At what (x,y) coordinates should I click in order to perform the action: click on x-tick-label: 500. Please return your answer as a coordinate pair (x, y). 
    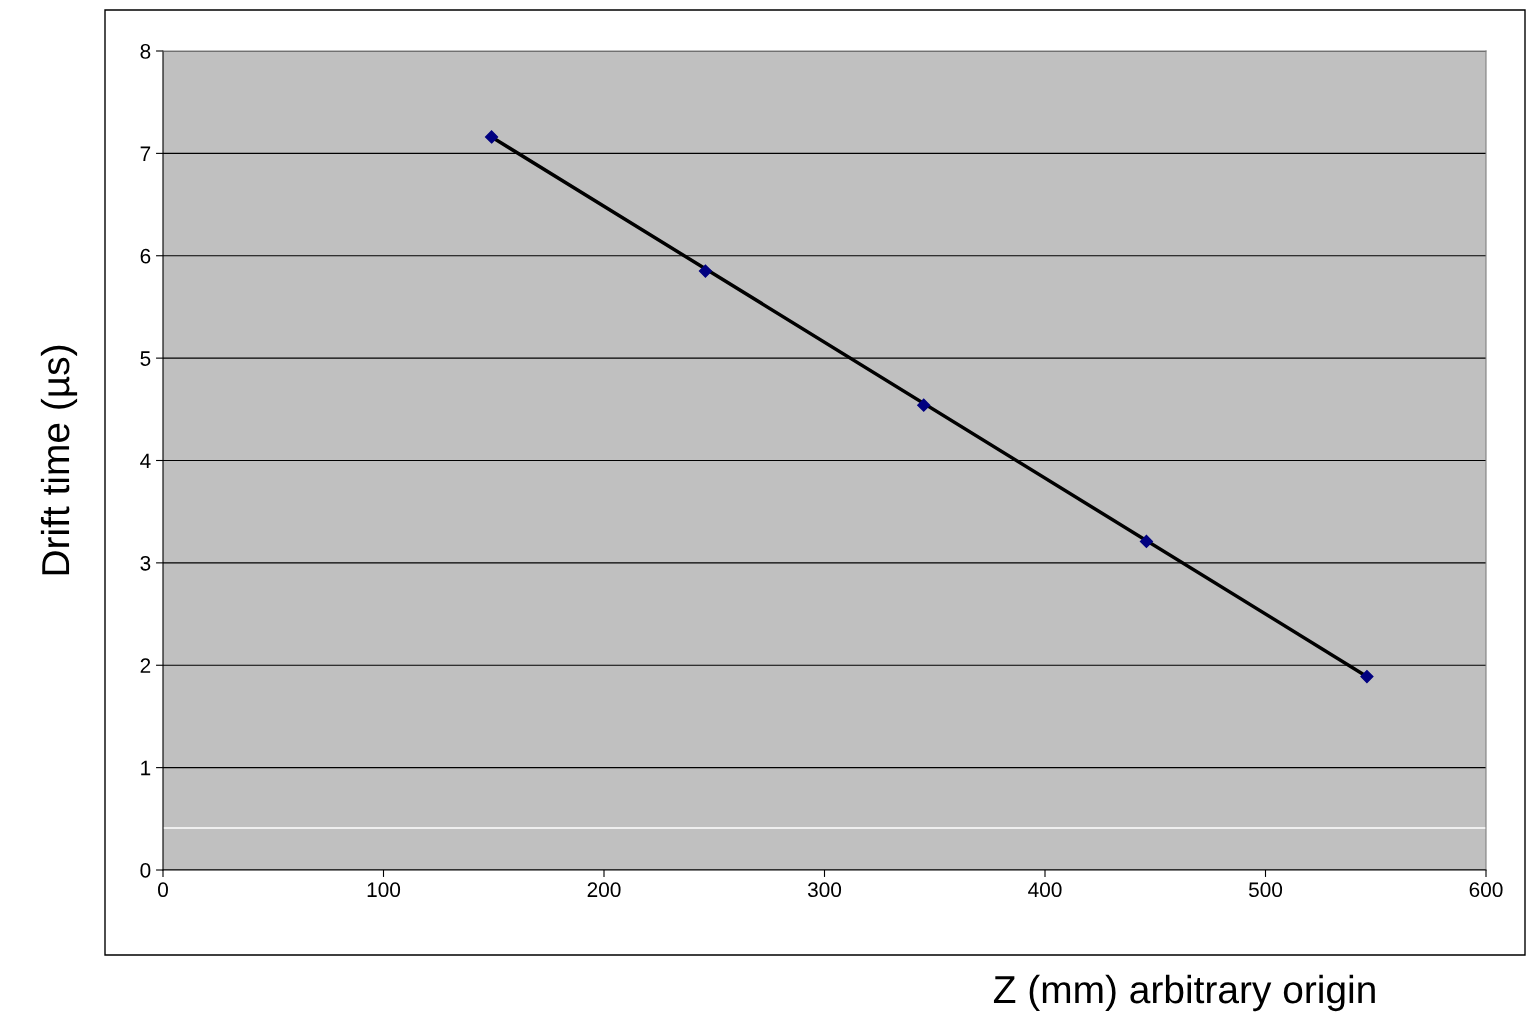
    Looking at the image, I should click on (1265, 890).